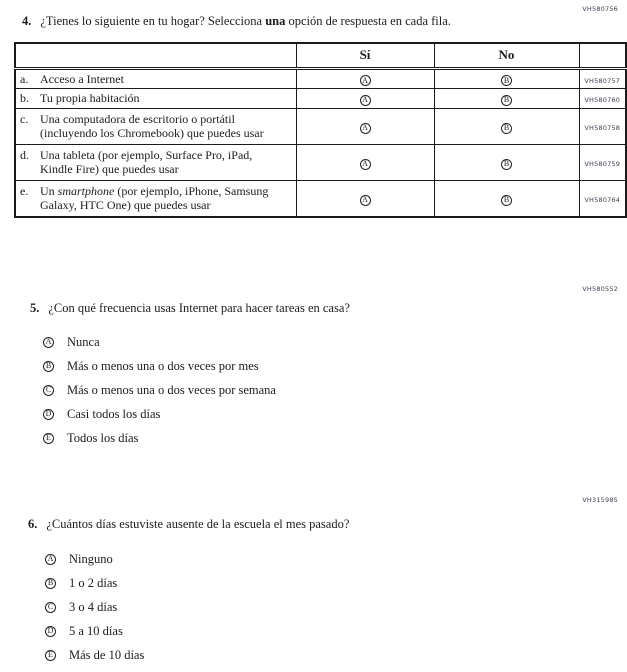 The height and width of the screenshot is (672, 627). Describe the element at coordinates (275, 21) in the screenshot. I see `question-text-bold: una` at that location.